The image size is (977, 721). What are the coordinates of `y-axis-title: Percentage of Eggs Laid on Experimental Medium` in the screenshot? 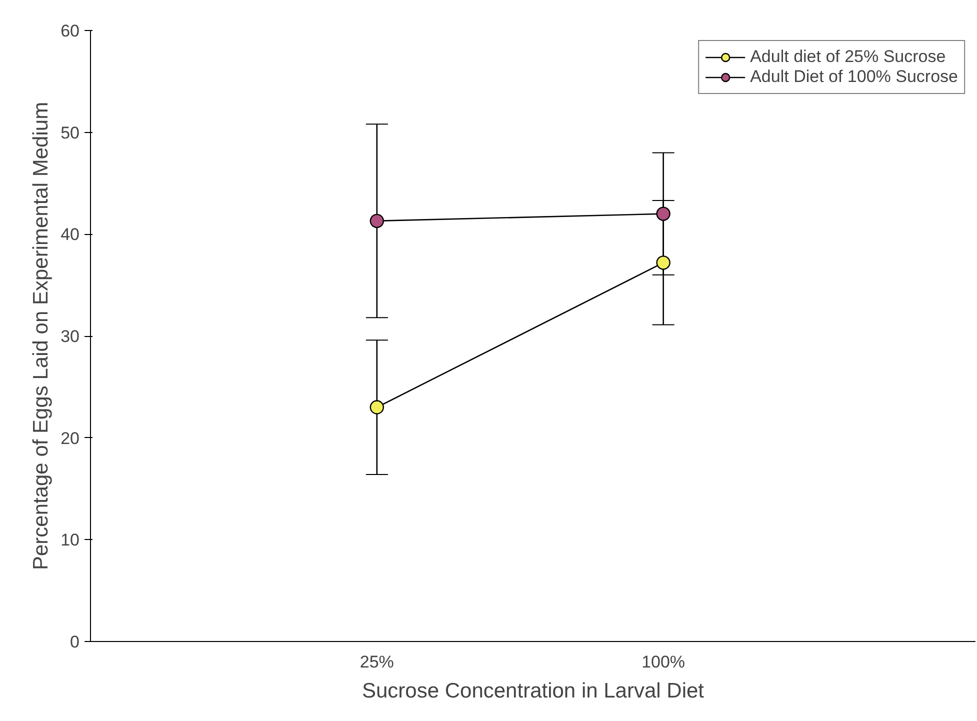 It's located at (41, 336).